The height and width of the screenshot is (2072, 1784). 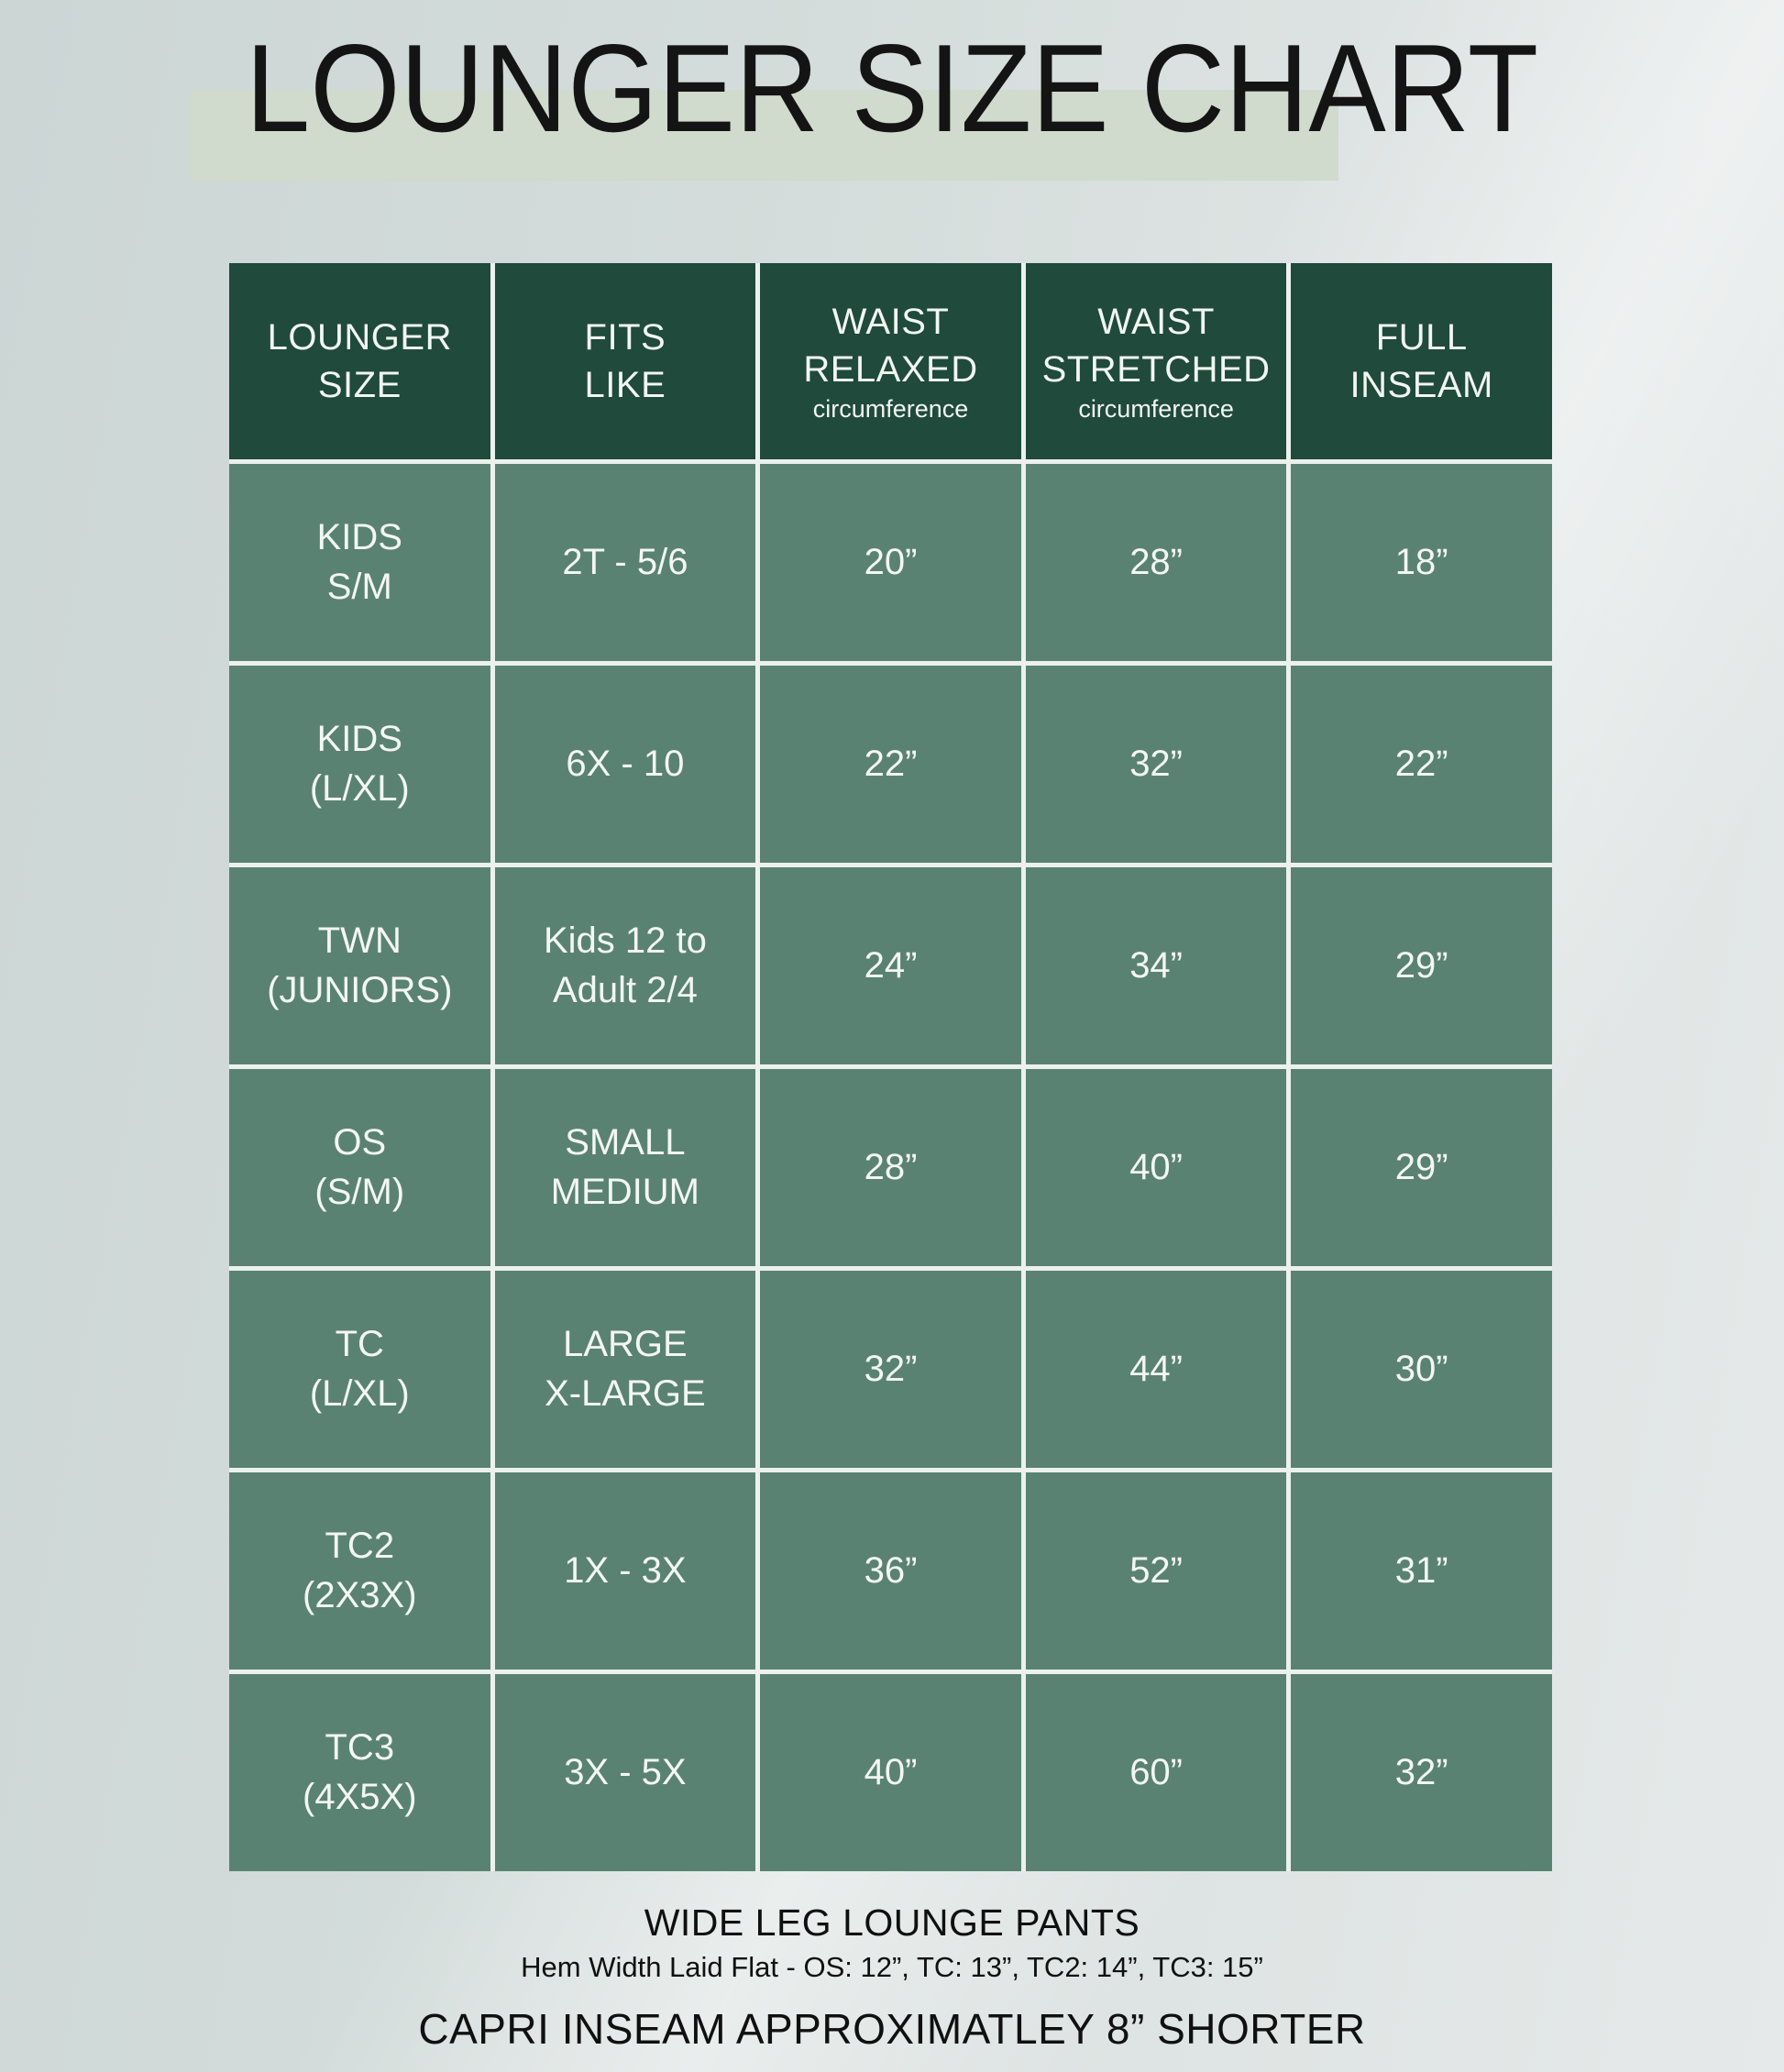 I want to click on table-cell-size: OS (S/M), so click(x=360, y=1167).